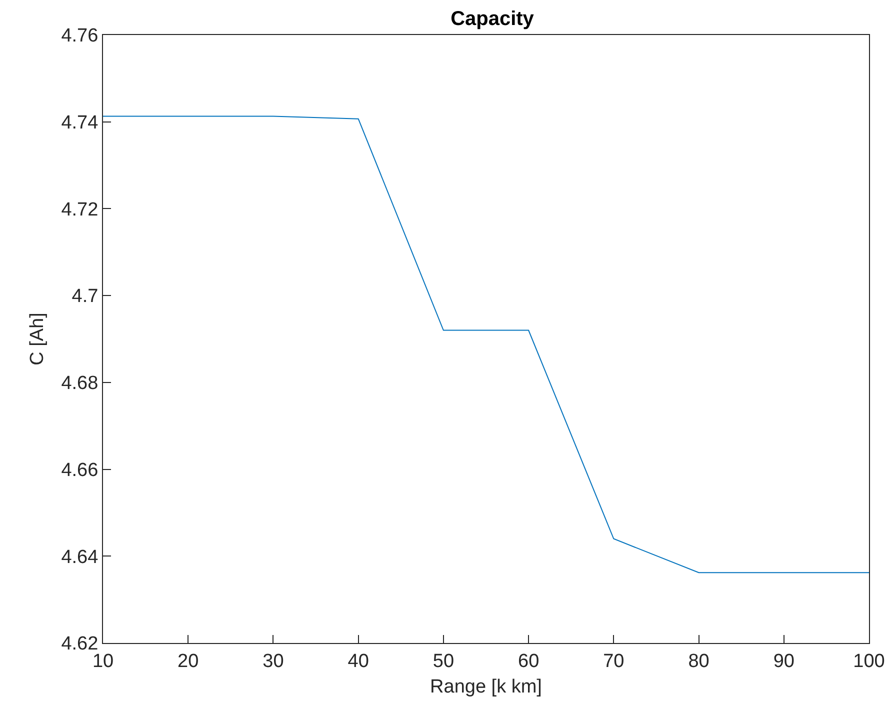 The height and width of the screenshot is (718, 895). What do you see at coordinates (869, 661) in the screenshot?
I see `x-tick-label: 100` at bounding box center [869, 661].